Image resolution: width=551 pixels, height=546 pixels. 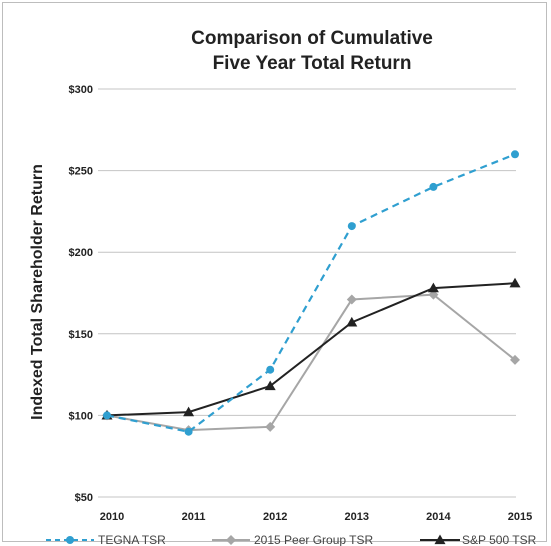 What do you see at coordinates (275, 517) in the screenshot?
I see `x-tick-label: 2012` at bounding box center [275, 517].